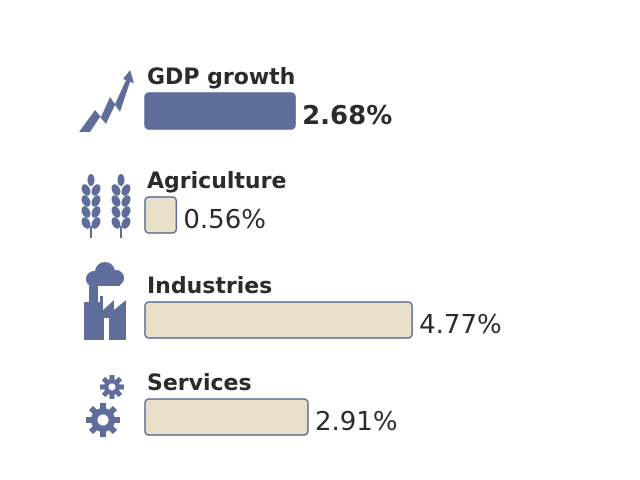 The width and height of the screenshot is (640, 480). What do you see at coordinates (460, 325) in the screenshot?
I see `value-label: 4.77%` at bounding box center [460, 325].